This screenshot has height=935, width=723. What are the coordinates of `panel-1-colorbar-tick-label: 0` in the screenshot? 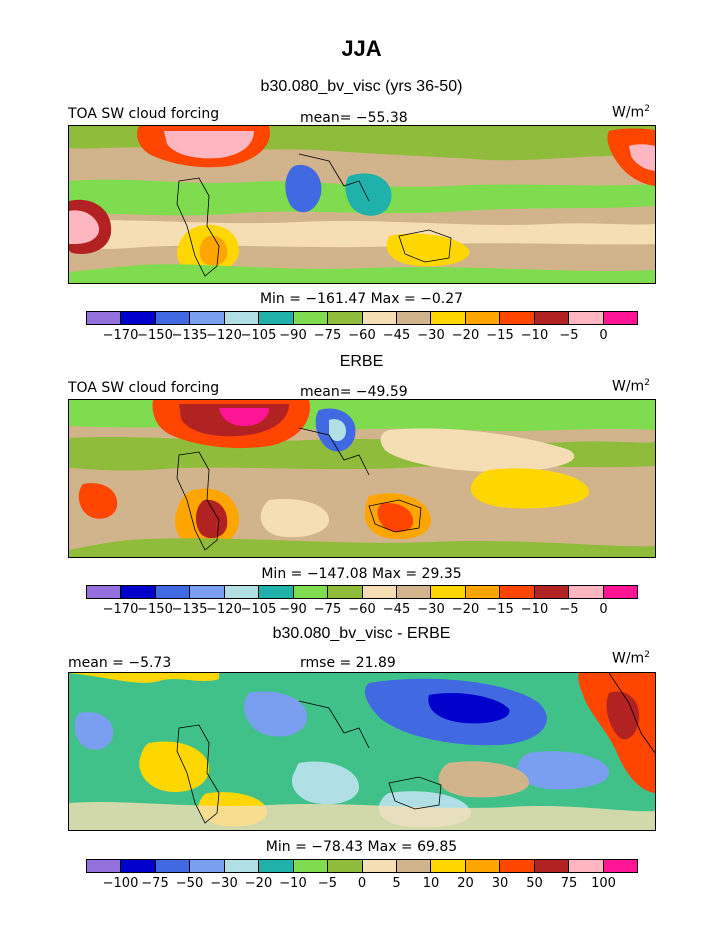 It's located at (603, 335).